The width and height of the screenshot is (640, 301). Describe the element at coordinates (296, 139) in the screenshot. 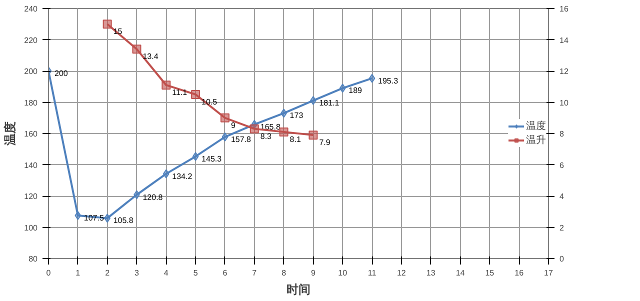

I see `data-label: 8.1` at that location.